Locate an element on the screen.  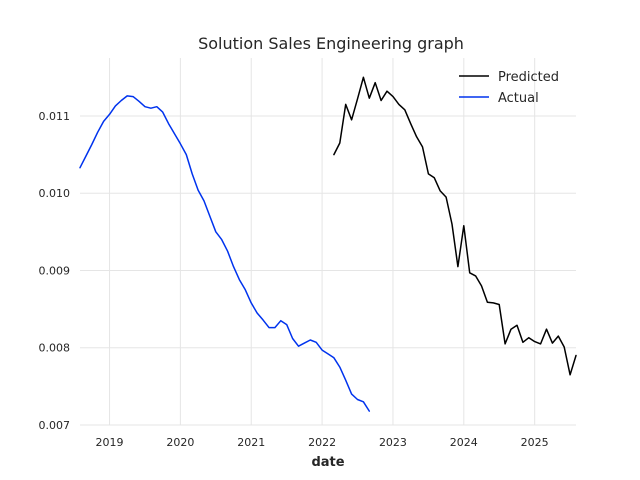
legend: Predicted Actual is located at coordinates (509, 88).